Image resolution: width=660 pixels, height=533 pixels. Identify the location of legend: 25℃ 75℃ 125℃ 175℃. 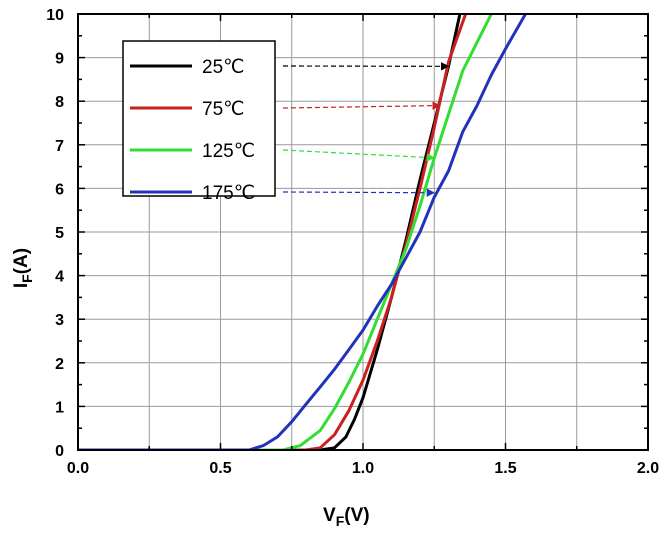
(199, 122).